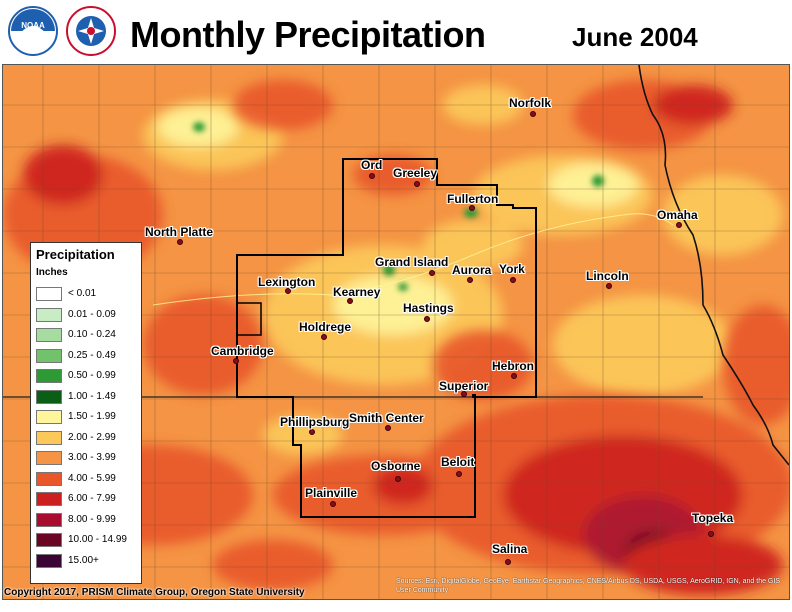 This screenshot has height=612, width=792. I want to click on city-dot-salina, so click(508, 562).